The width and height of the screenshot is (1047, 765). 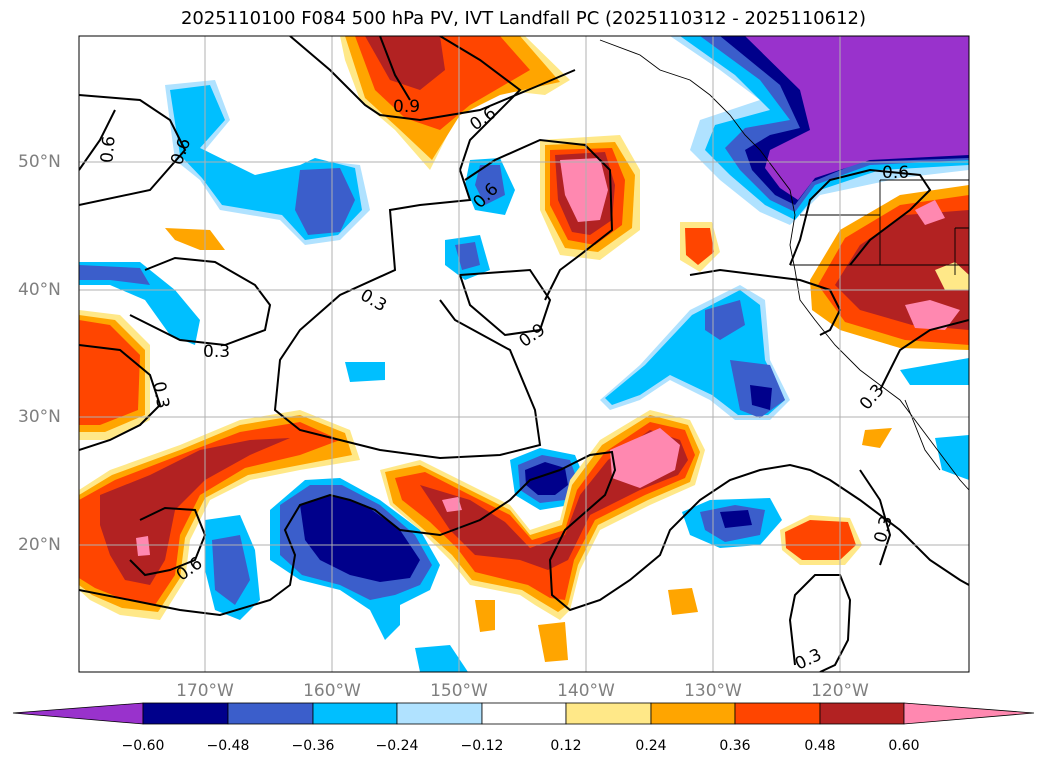 What do you see at coordinates (143, 746) in the screenshot?
I see `colorbar-tick-label: −0.60` at bounding box center [143, 746].